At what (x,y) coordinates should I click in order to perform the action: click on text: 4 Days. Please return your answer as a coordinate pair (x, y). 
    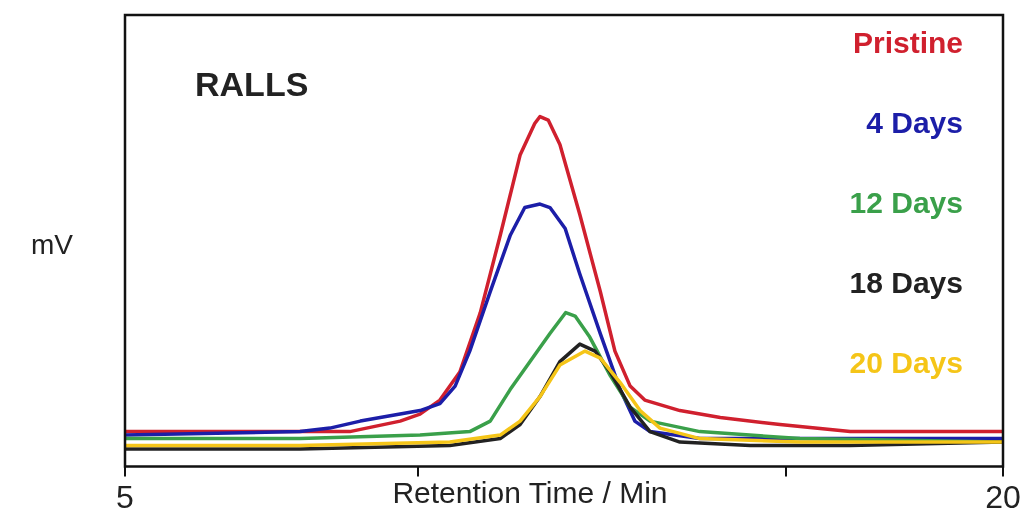
    Looking at the image, I should click on (914, 123).